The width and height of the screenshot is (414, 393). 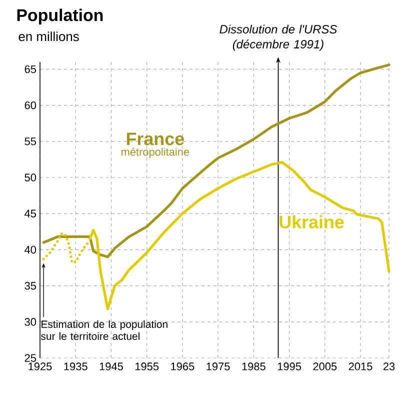 I want to click on annotation: Estimation de la population sur le territoire actuel, so click(x=104, y=330).